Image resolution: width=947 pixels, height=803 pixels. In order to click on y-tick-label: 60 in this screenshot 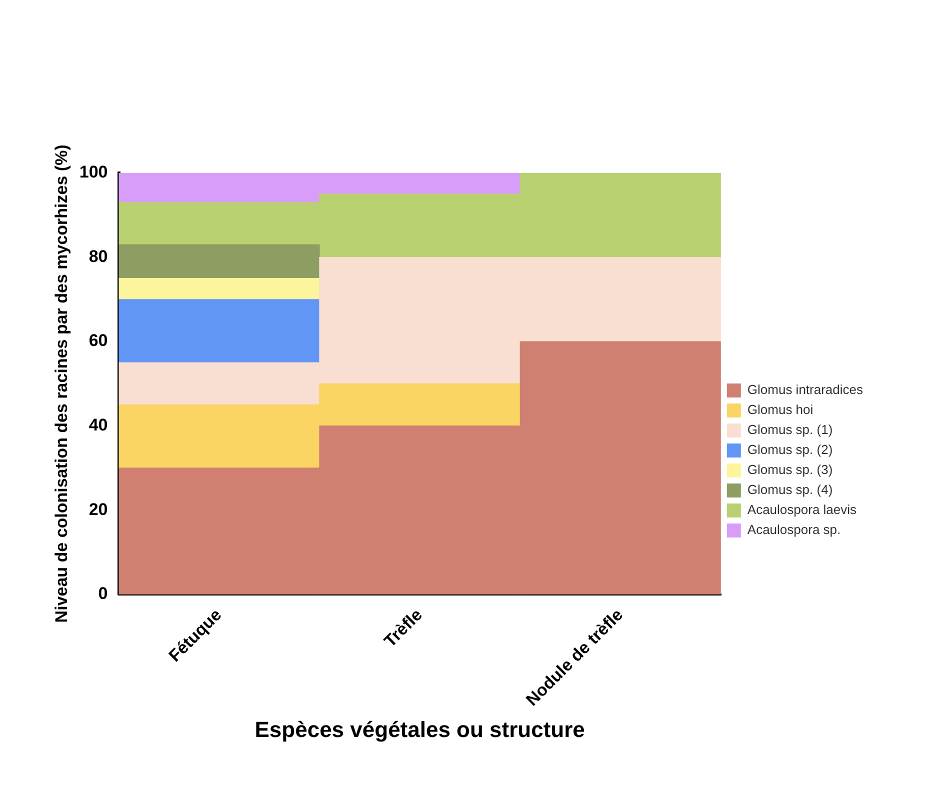, I will do `click(98, 340)`.